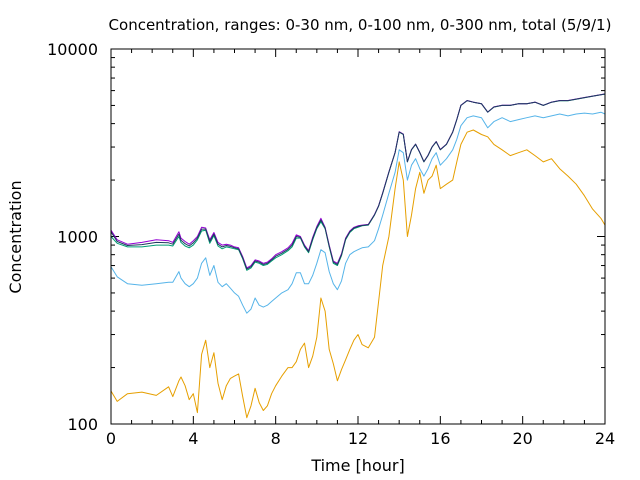 The image size is (640, 480). I want to click on x-tick-label: 20, so click(522, 438).